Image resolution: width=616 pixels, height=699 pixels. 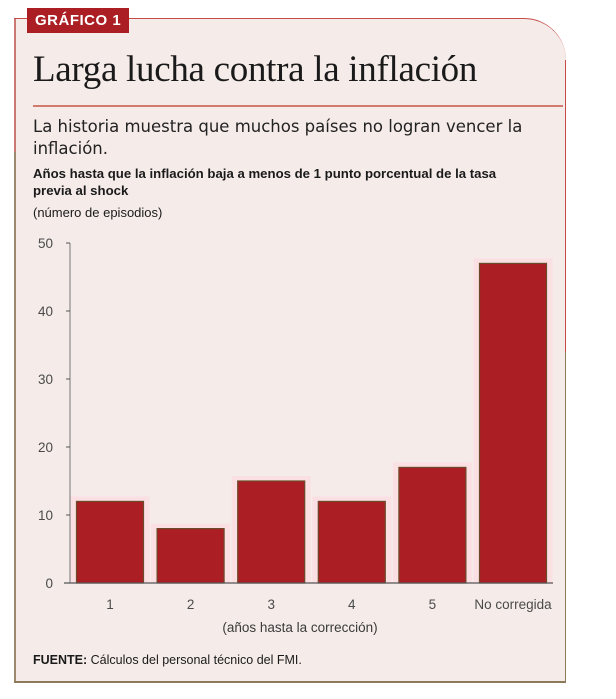 What do you see at coordinates (60, 660) in the screenshot?
I see `source-label: FUENTE:` at bounding box center [60, 660].